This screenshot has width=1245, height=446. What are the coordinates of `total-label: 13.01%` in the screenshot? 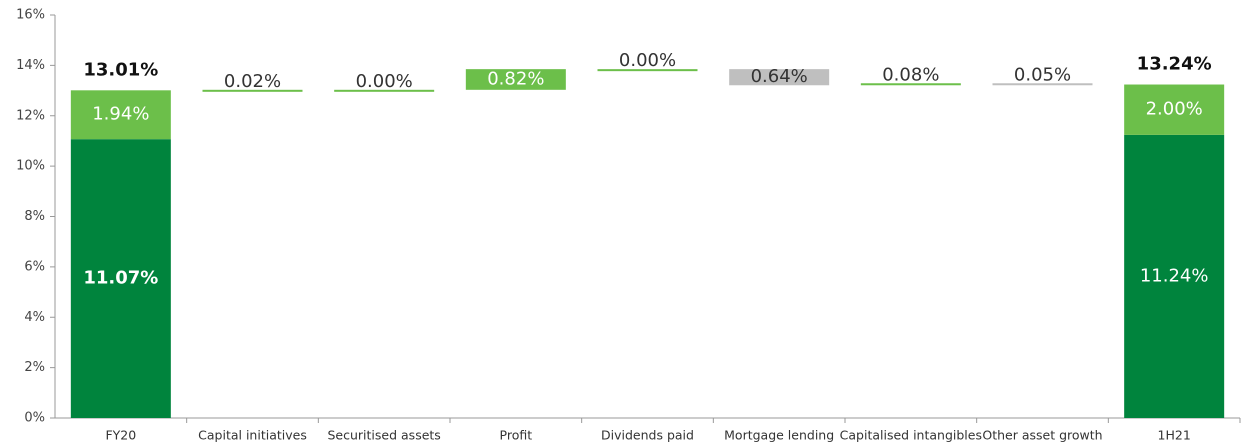 It's located at (120, 69).